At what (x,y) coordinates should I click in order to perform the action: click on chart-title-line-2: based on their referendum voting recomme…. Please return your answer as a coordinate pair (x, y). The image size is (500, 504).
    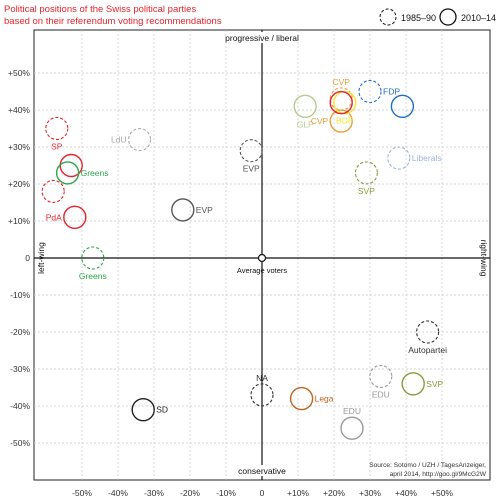
    Looking at the image, I should click on (113, 21).